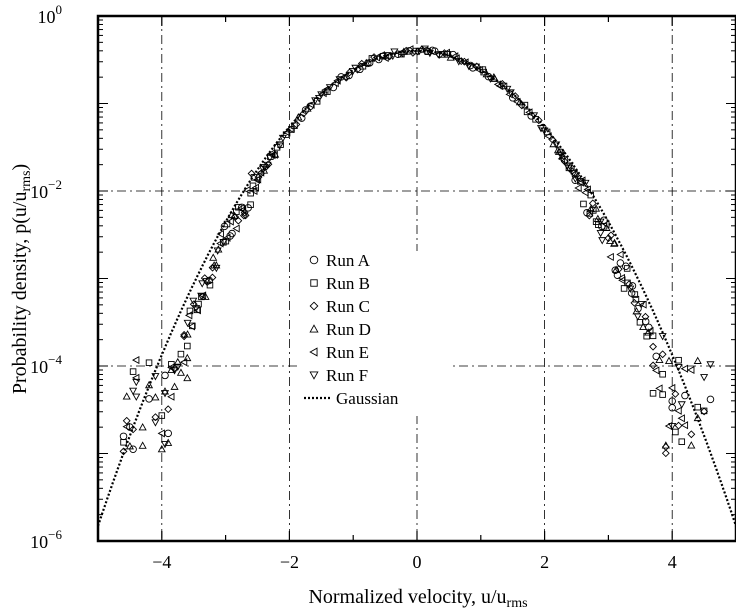  I want to click on legend-label: Run A, so click(348, 260).